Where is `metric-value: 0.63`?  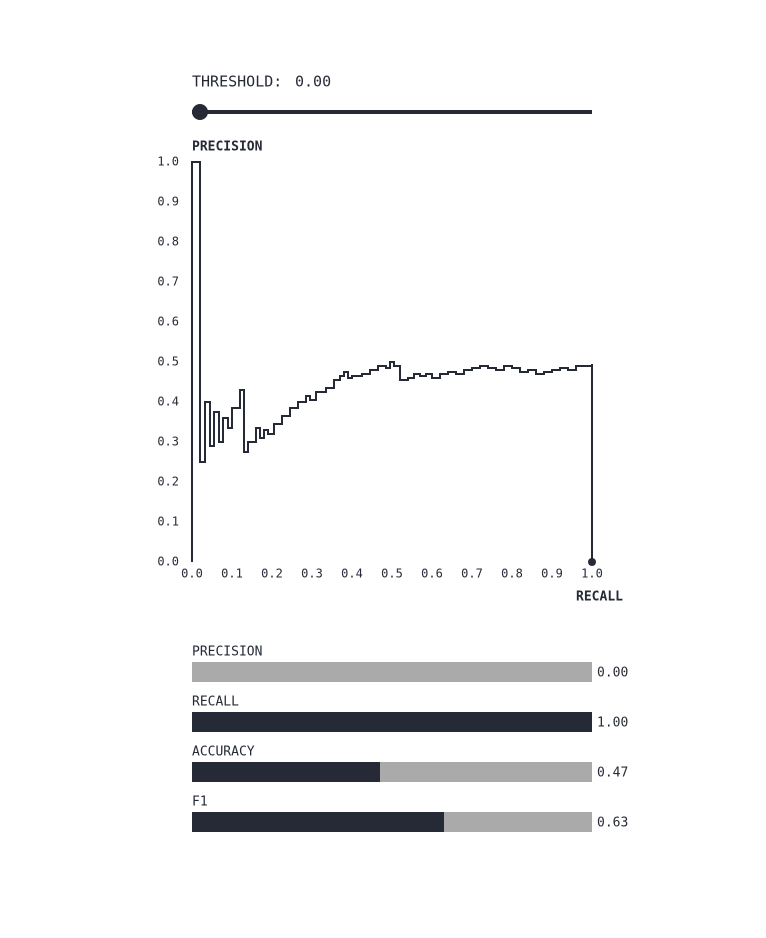 metric-value: 0.63 is located at coordinates (612, 823).